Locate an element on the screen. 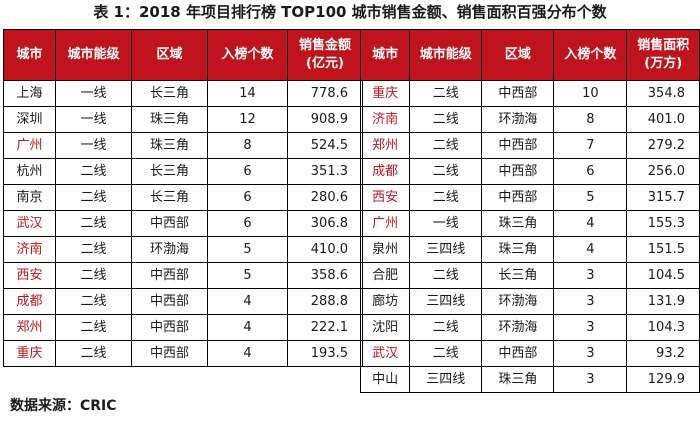 Image resolution: width=700 pixels, height=427 pixels. count-cell: 10 is located at coordinates (590, 93).